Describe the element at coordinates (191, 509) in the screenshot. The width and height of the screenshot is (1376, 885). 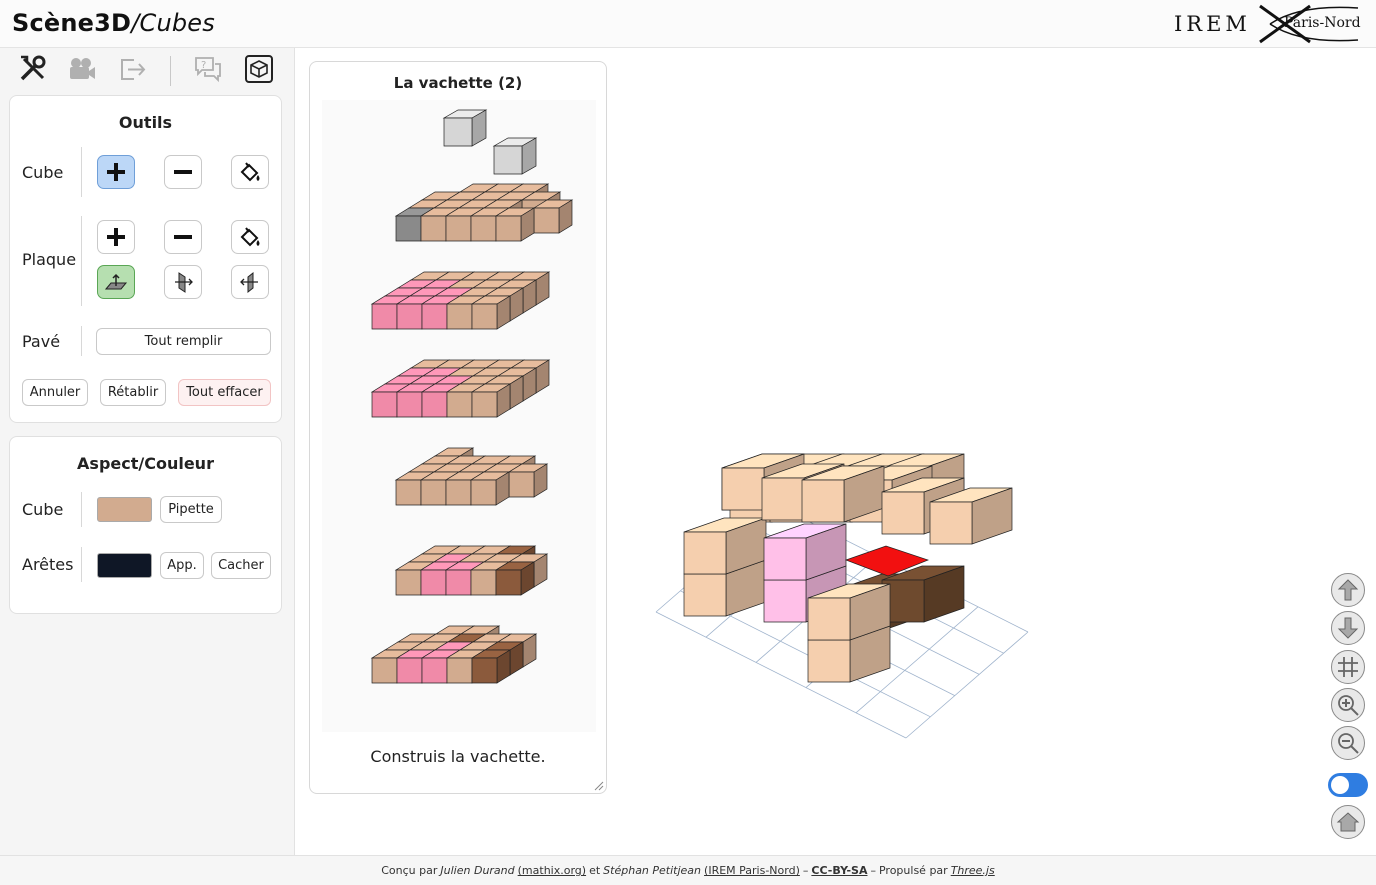
I see `pipette-button: Pipette` at that location.